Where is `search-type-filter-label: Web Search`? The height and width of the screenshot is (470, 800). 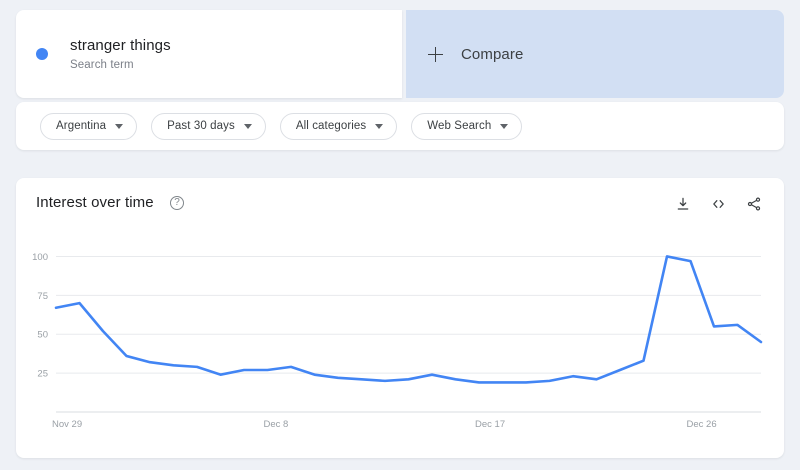 search-type-filter-label: Web Search is located at coordinates (459, 126).